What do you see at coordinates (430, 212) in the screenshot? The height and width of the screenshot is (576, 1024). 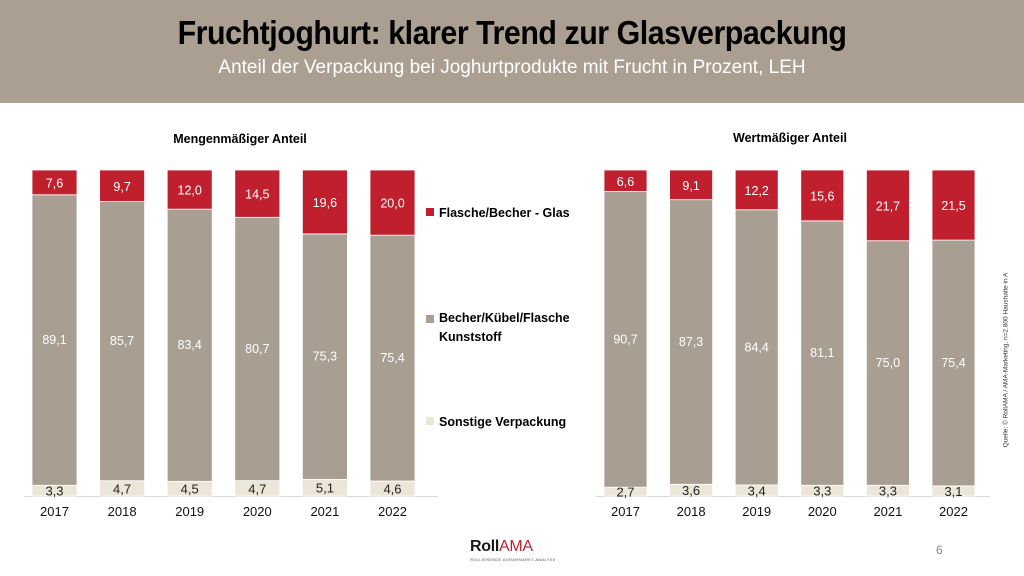 I see `legend-swatch-glas` at bounding box center [430, 212].